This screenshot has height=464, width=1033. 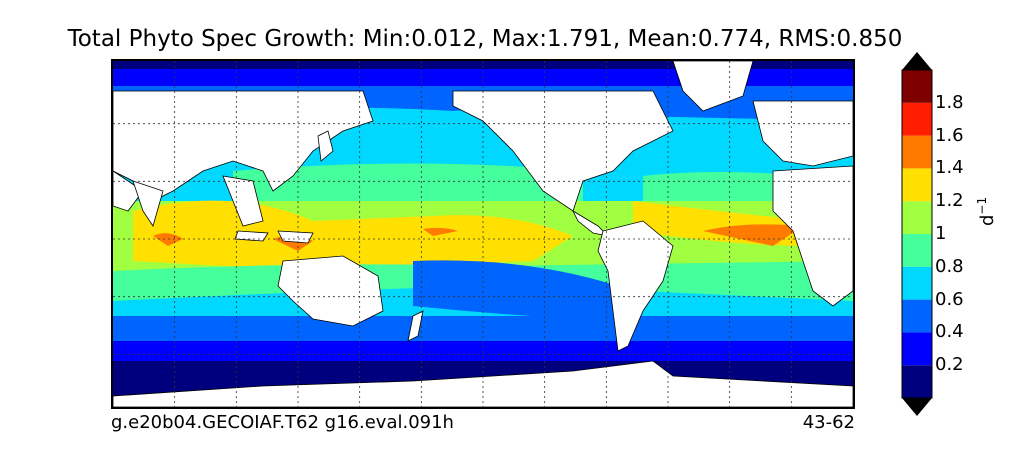 I want to click on colorbar-tick-label: 1, so click(x=941, y=233).